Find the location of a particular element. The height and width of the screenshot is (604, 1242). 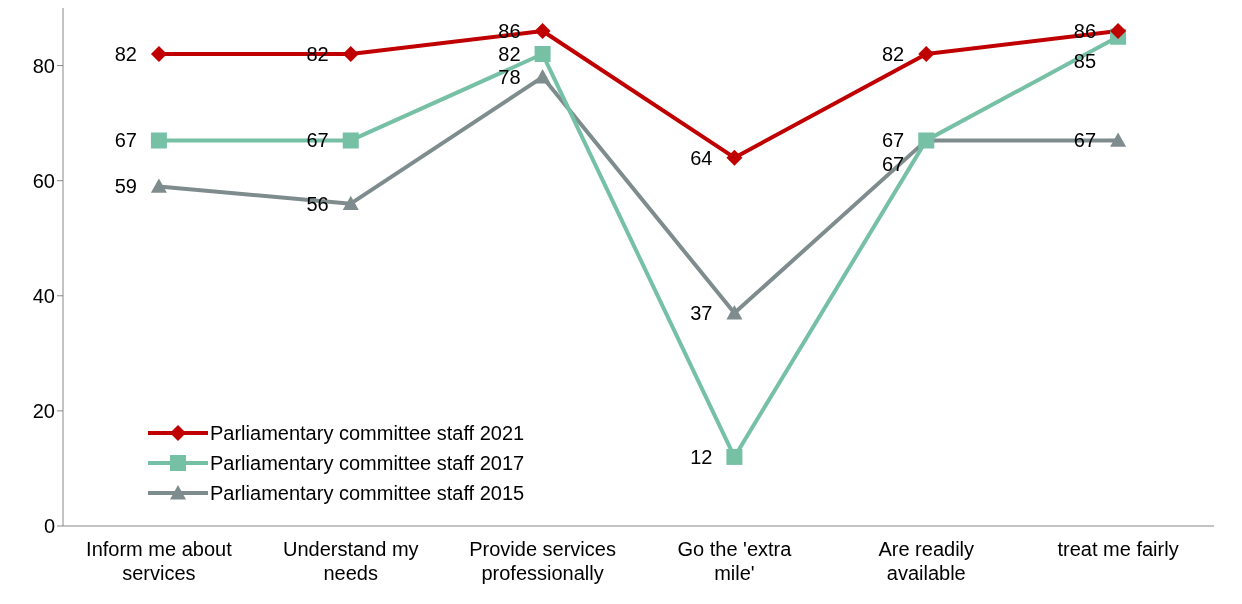

data-label: 37 is located at coordinates (701, 313).